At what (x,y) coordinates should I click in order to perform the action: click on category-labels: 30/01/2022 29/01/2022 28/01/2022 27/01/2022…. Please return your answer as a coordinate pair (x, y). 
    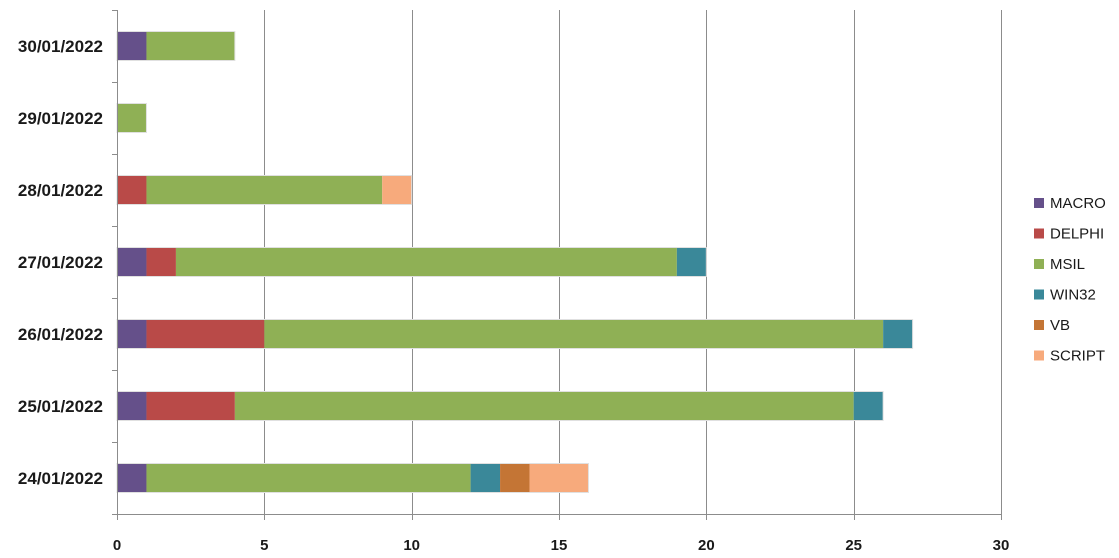
    Looking at the image, I should click on (60, 262).